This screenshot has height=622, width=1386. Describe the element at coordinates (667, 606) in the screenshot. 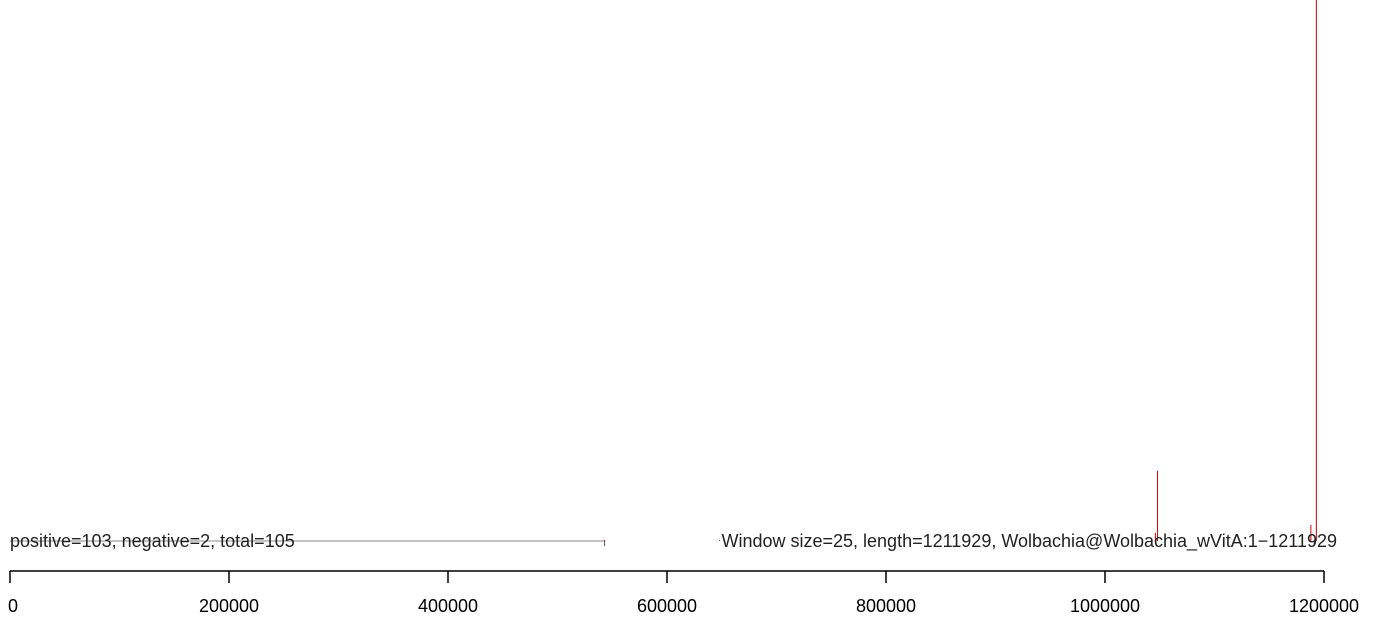

I see `x-tick-label-3: 600000` at that location.